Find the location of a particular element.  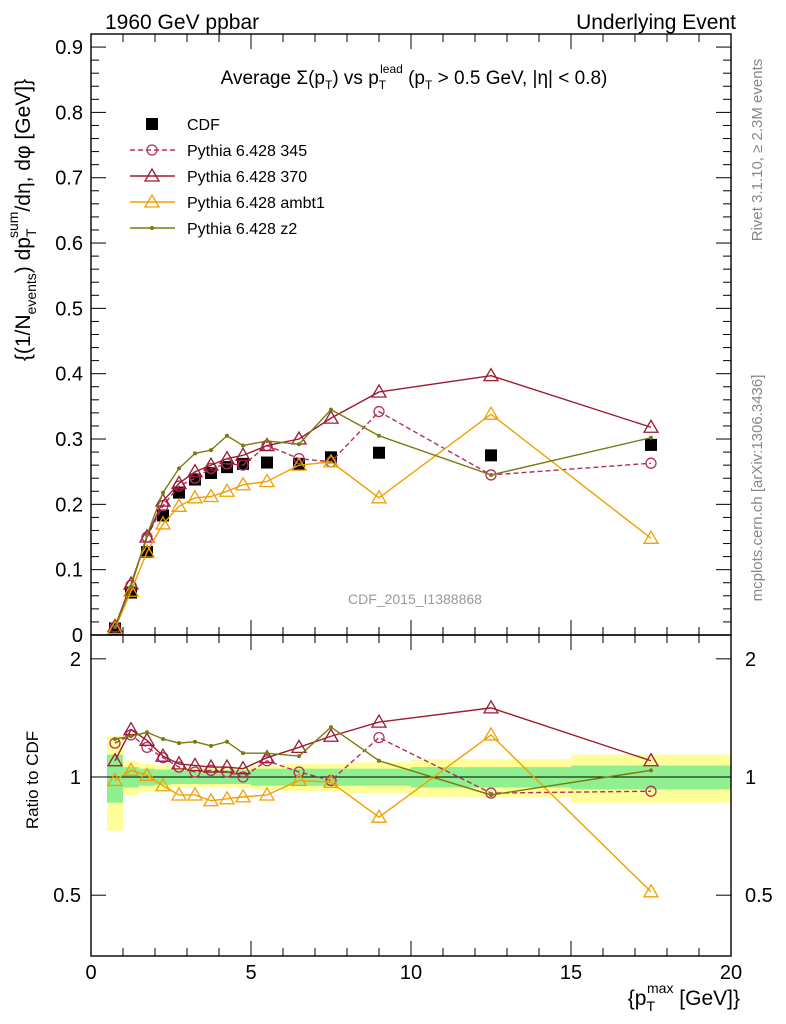

ratio-y-tick-label-right: 0.5 is located at coordinates (759, 896).